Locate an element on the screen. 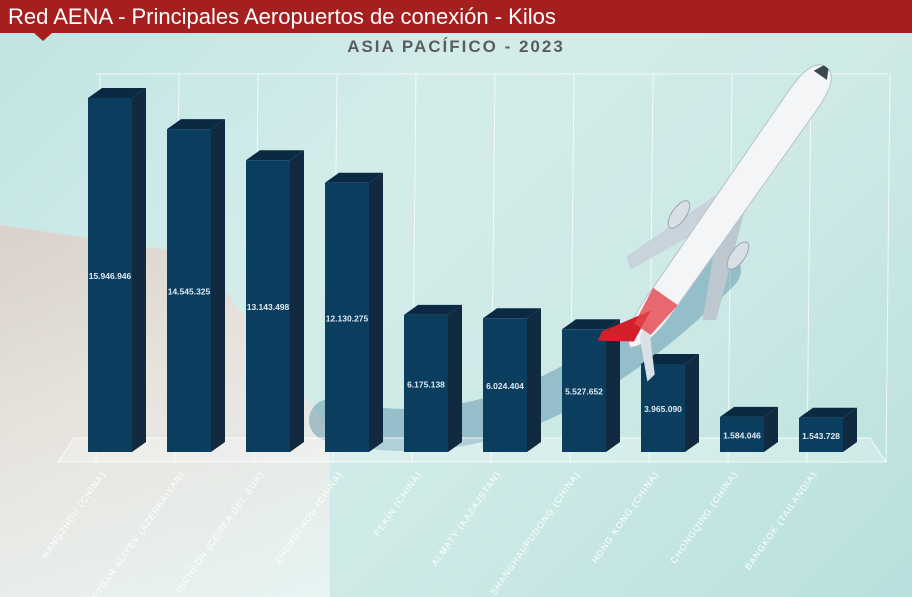  bar-value-label: 12.130.275 is located at coordinates (347, 318).